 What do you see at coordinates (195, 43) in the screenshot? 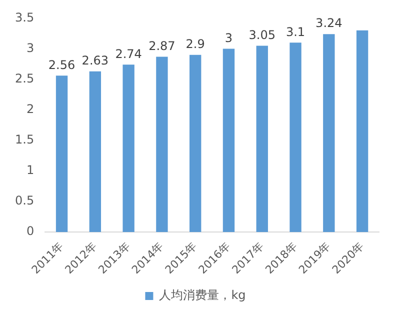
I see `data-label: 2.9` at bounding box center [195, 43].